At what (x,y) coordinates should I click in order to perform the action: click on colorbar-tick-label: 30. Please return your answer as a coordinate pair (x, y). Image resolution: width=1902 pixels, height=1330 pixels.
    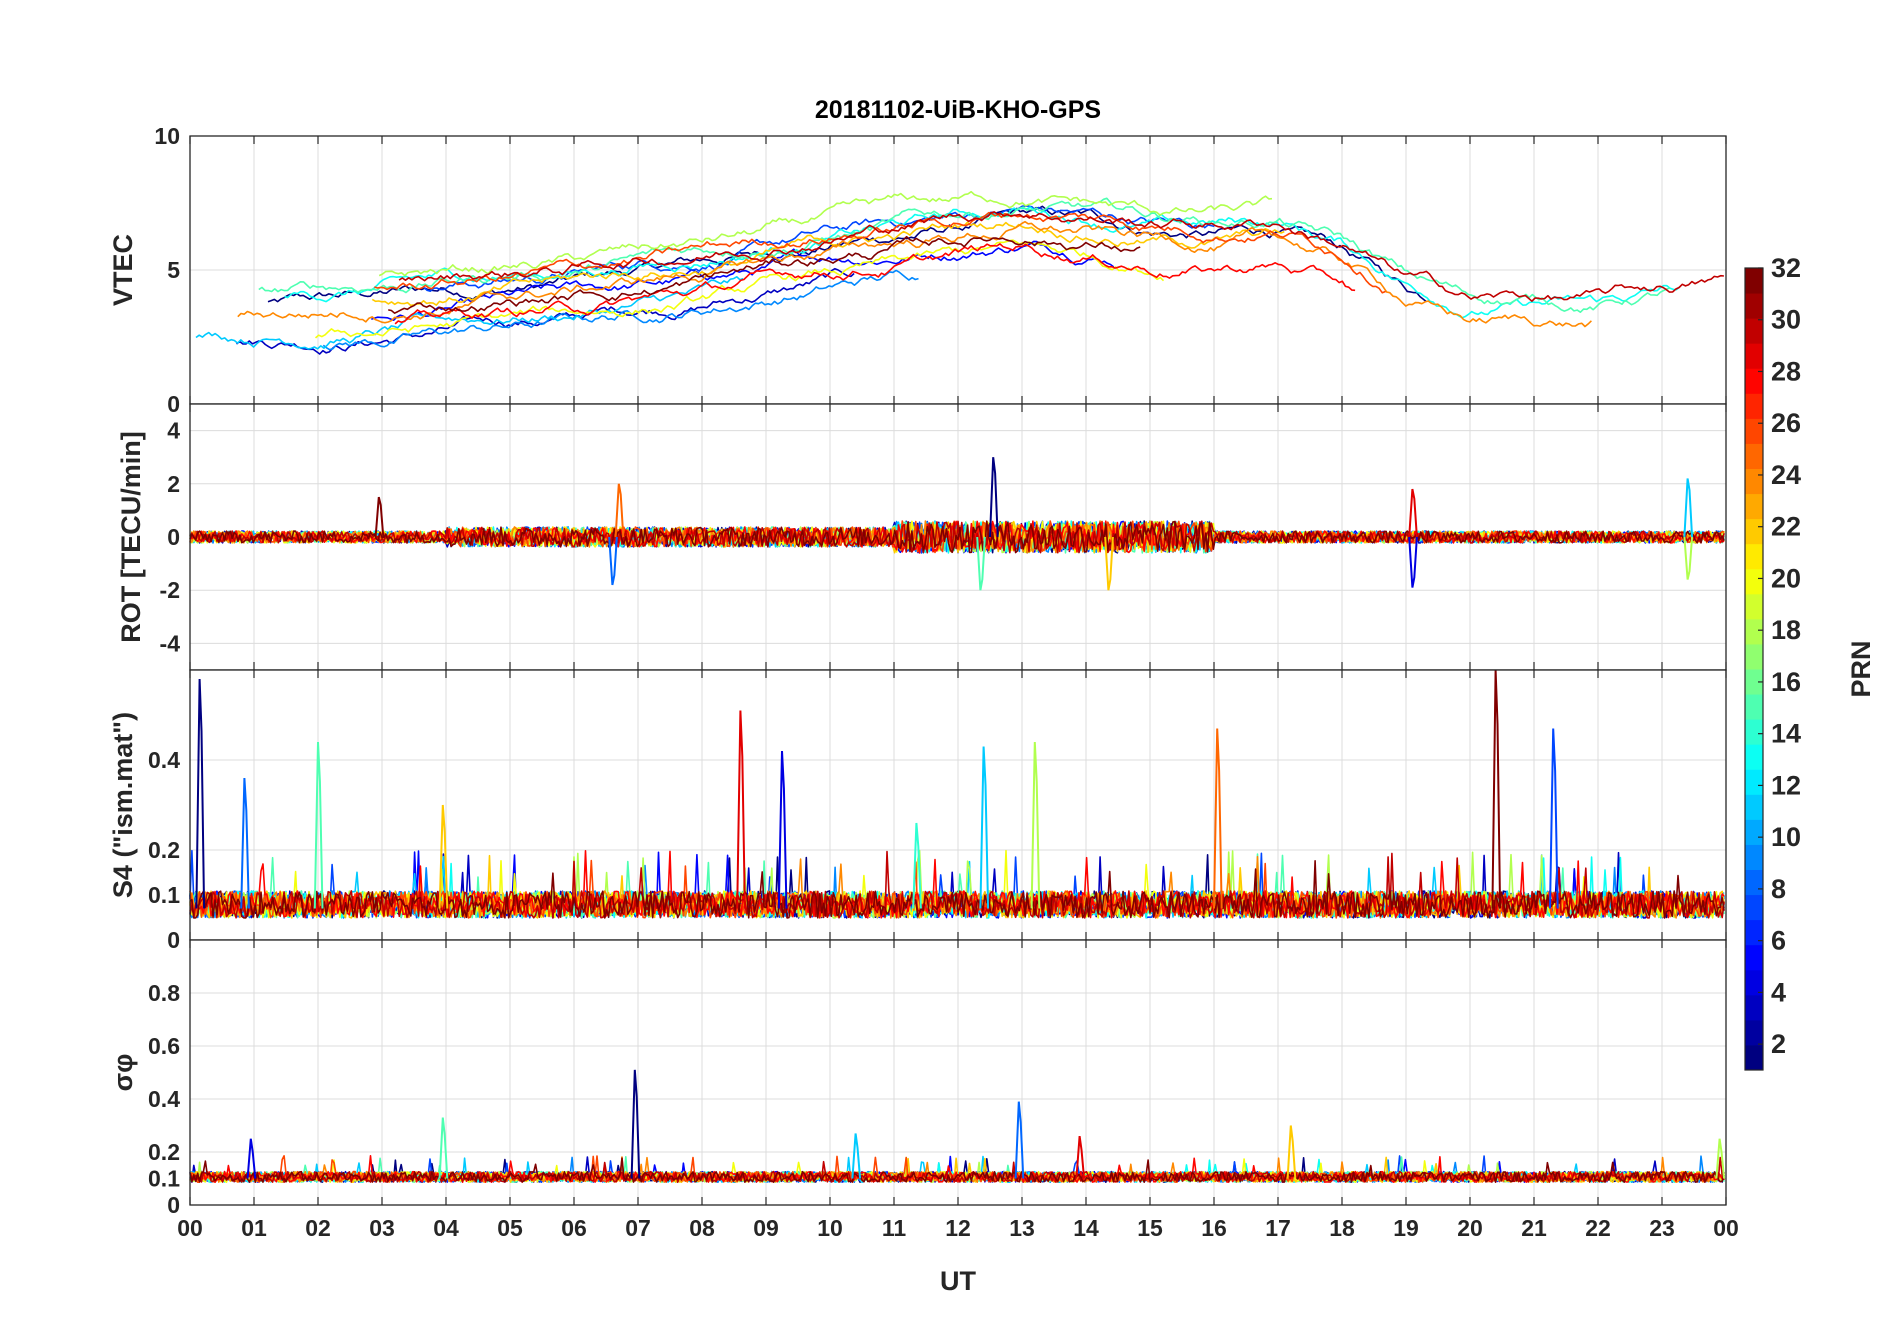
    Looking at the image, I should click on (1786, 320).